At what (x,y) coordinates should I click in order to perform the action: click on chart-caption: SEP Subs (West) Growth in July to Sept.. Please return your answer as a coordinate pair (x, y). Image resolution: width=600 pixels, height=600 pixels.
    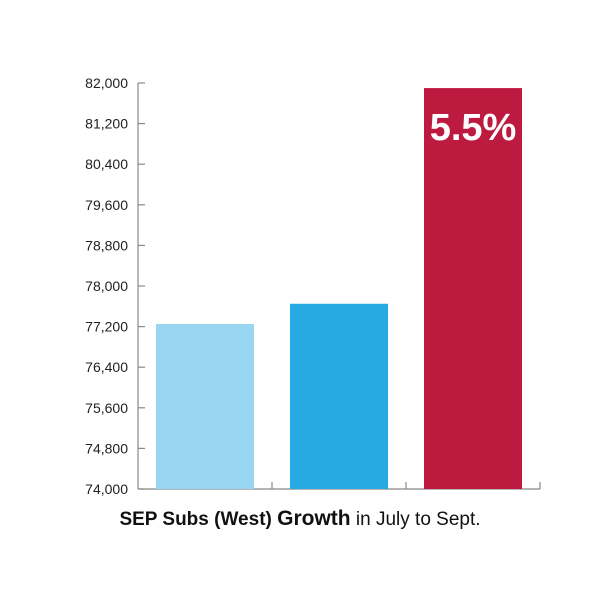
    Looking at the image, I should click on (300, 519).